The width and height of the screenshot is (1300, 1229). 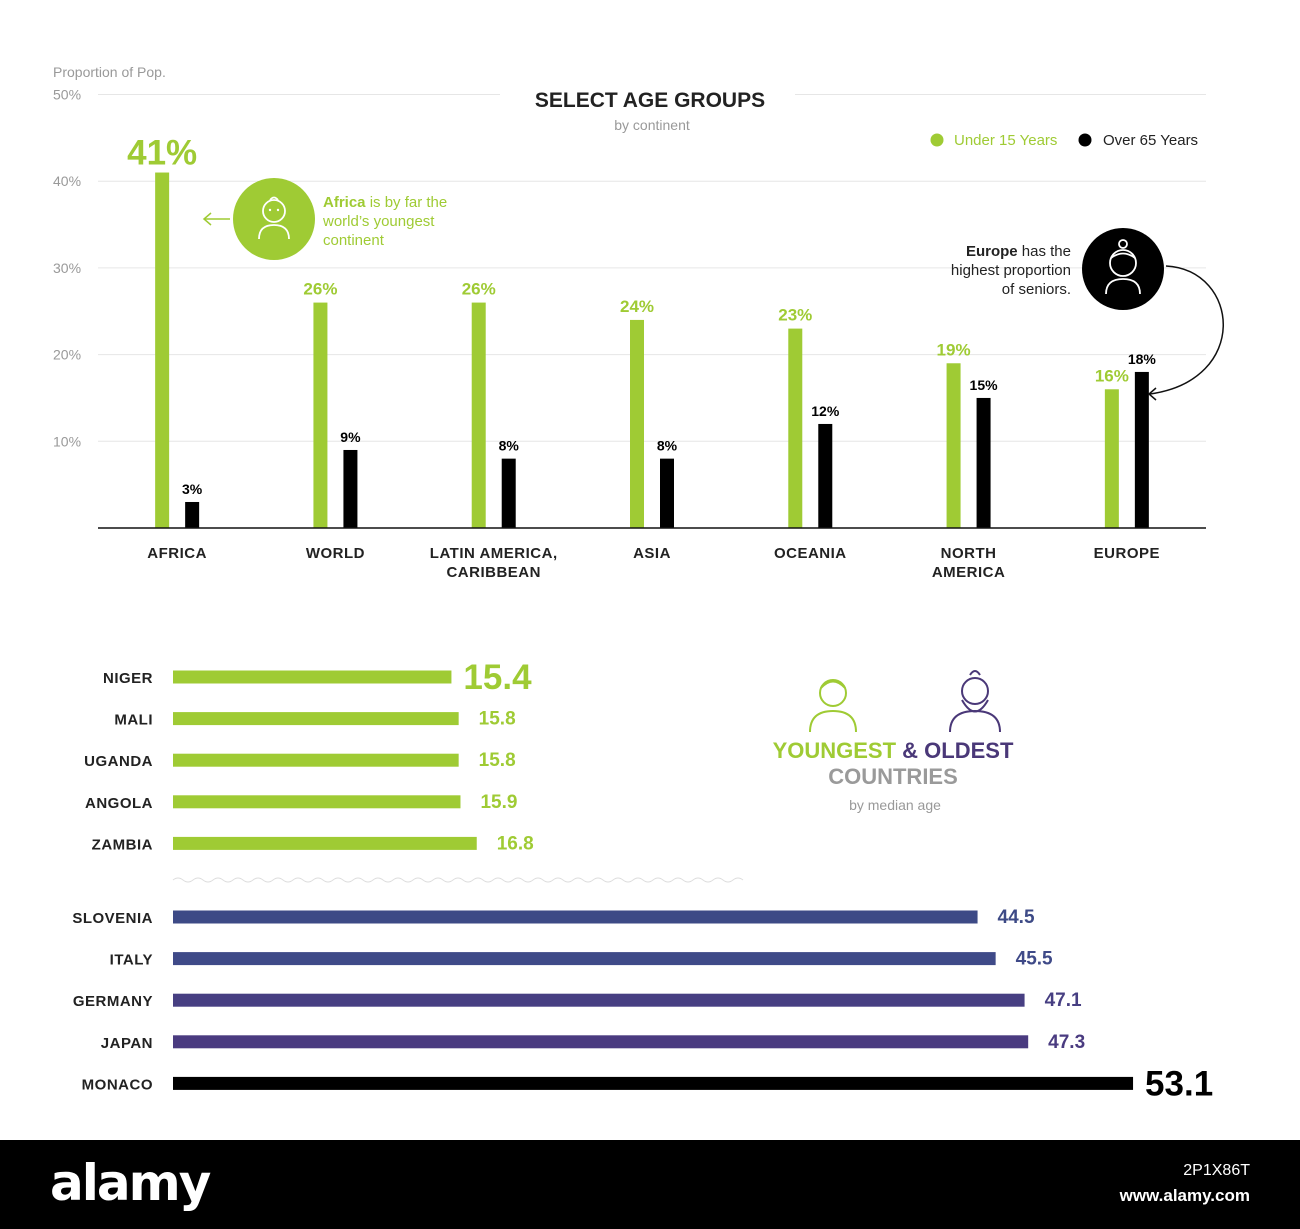 I want to click on chart-title: SELECT AGE GROUPS, so click(x=650, y=100).